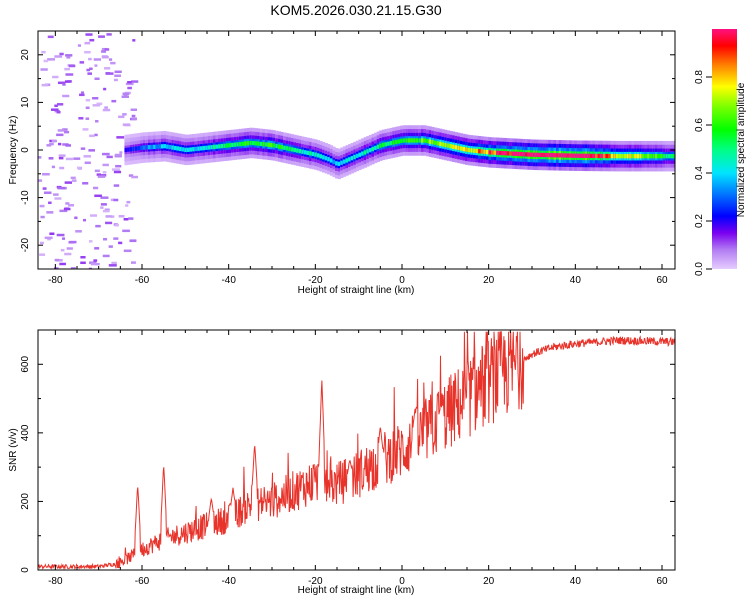  I want to click on spectrogram-y-label: Frequency (Hz), so click(13, 150).